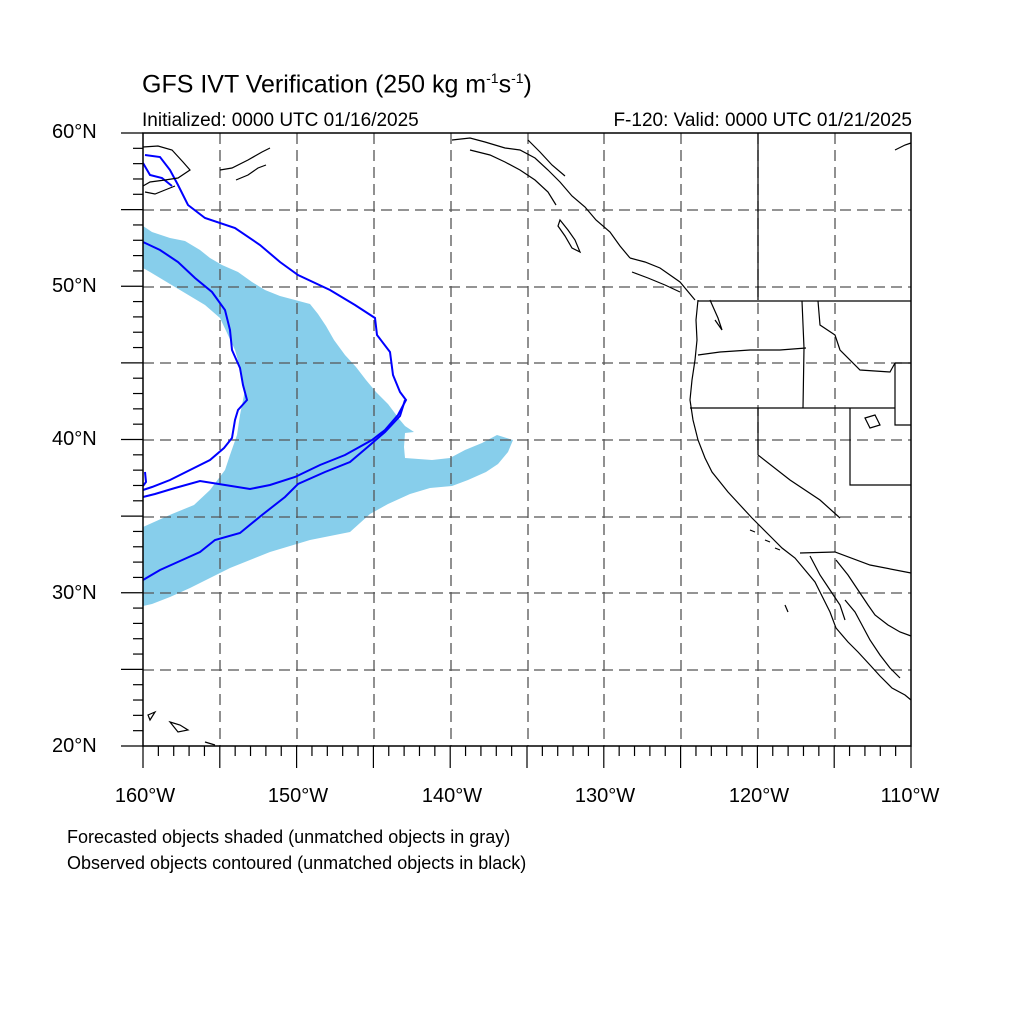 This screenshot has width=1024, height=1024. I want to click on lon-tick-label: 120°W, so click(759, 796).